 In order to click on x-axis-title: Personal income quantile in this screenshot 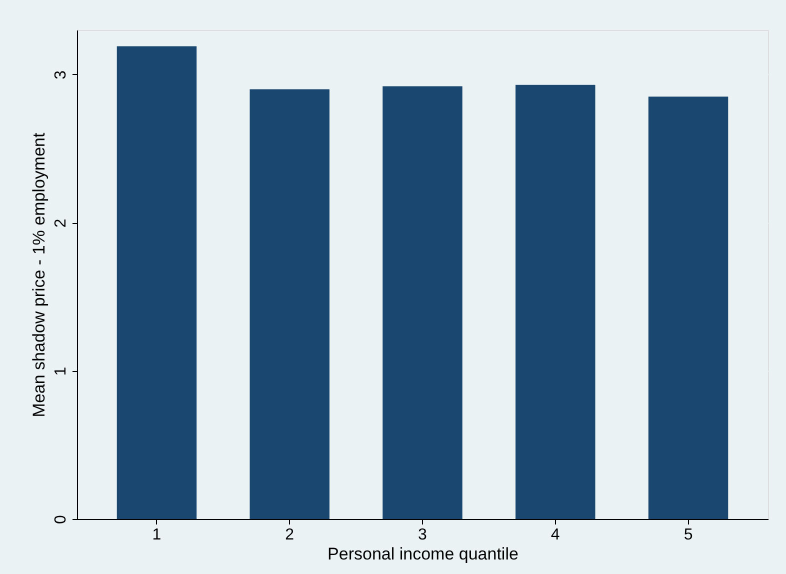, I will do `click(423, 554)`.